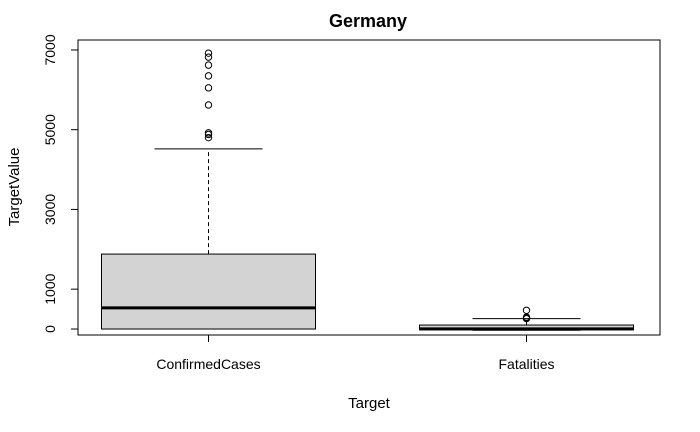 Image resolution: width=700 pixels, height=432 pixels. What do you see at coordinates (526, 318) in the screenshot?
I see `box-fatalities` at bounding box center [526, 318].